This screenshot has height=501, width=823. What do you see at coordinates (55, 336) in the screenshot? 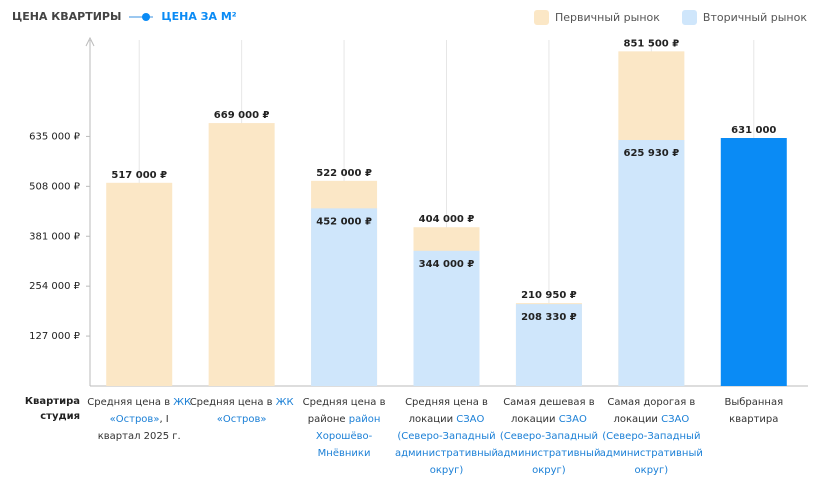
I see `y-tick-label: 127 000 ₽` at bounding box center [55, 336].